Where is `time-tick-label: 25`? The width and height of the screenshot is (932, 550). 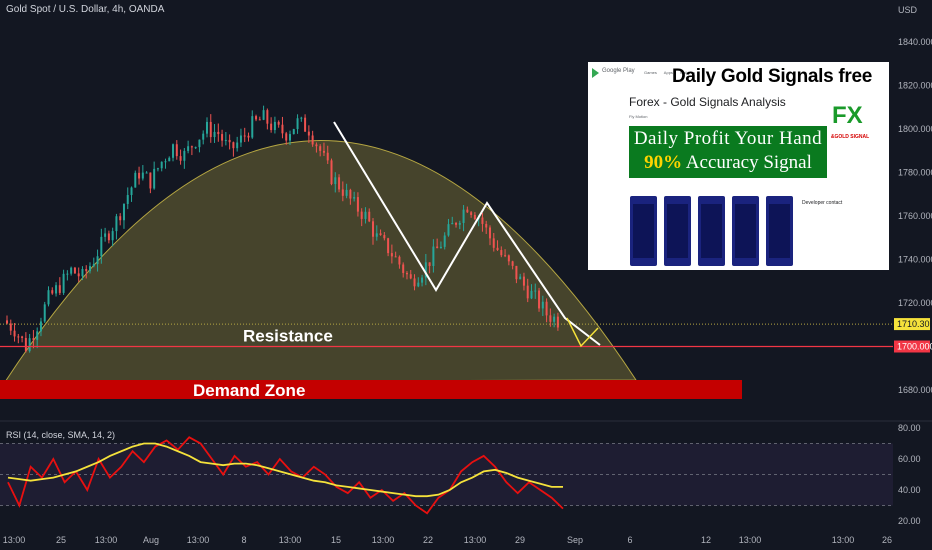 time-tick-label: 25 is located at coordinates (61, 540).